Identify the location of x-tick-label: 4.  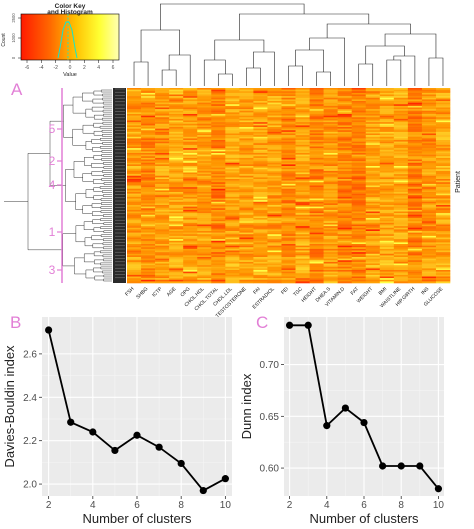
(327, 505).